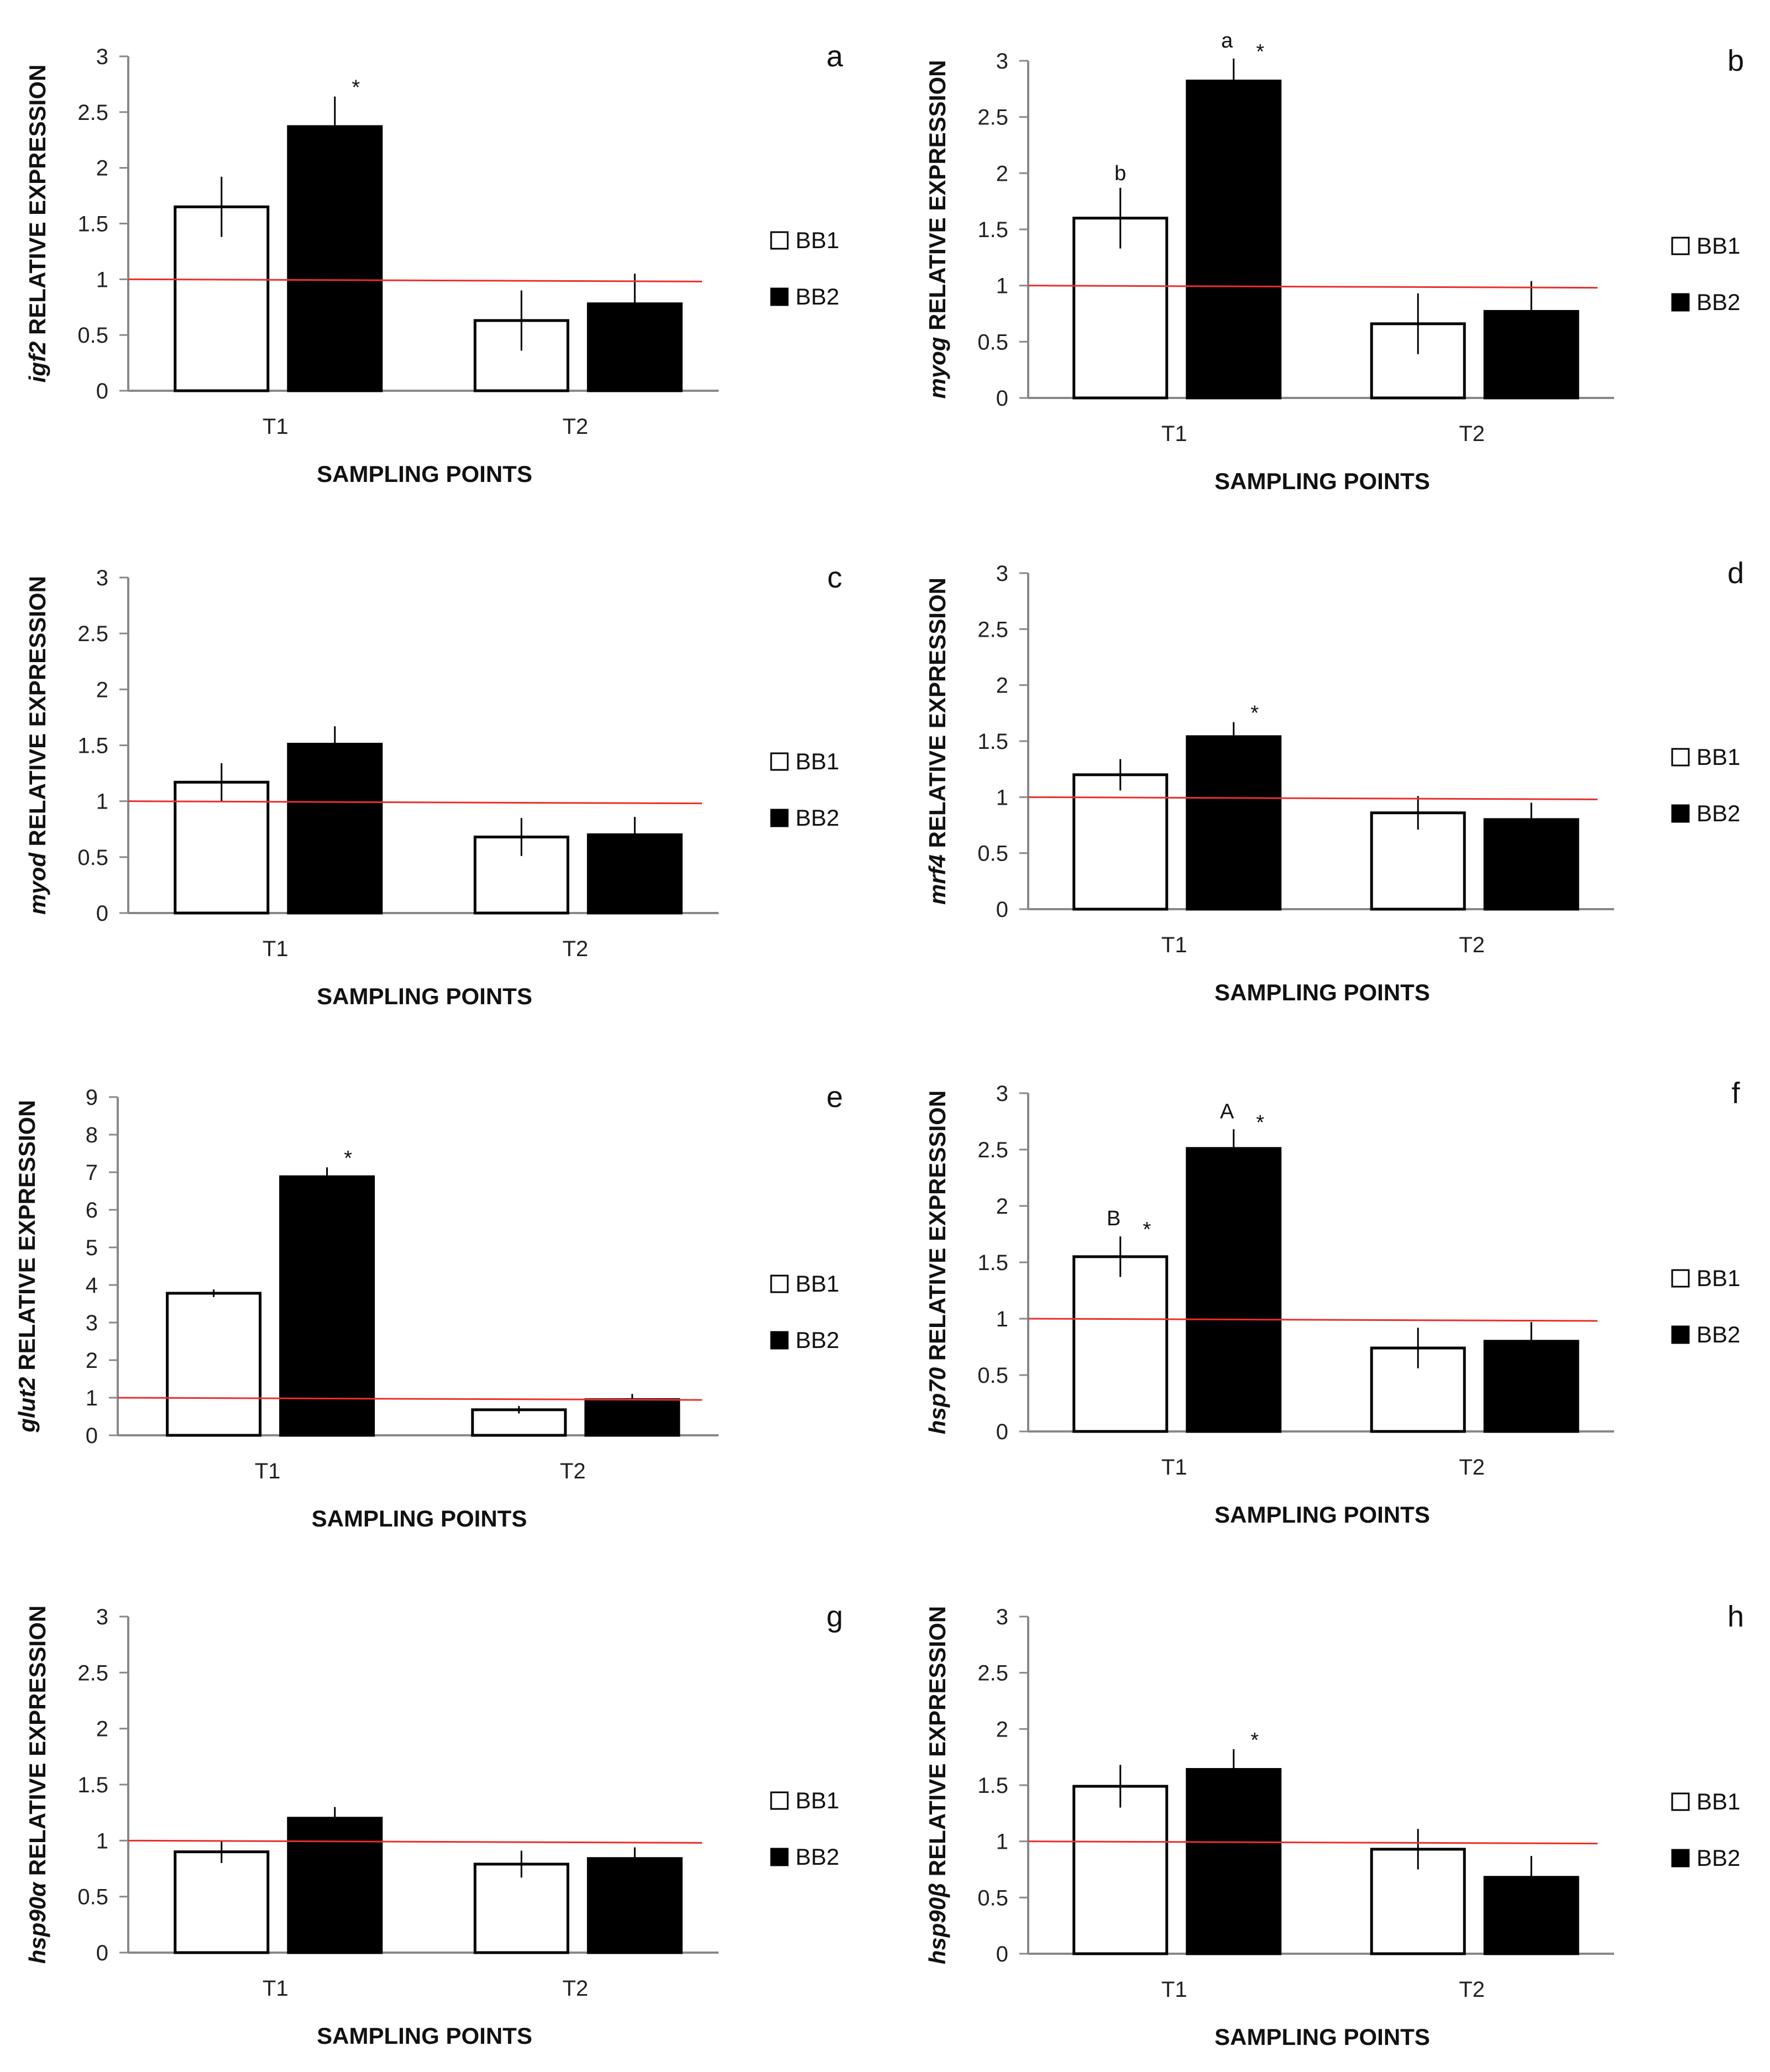 Image resolution: width=1770 pixels, height=2072 pixels. I want to click on panel-c-ytick-label: 0, so click(102, 913).